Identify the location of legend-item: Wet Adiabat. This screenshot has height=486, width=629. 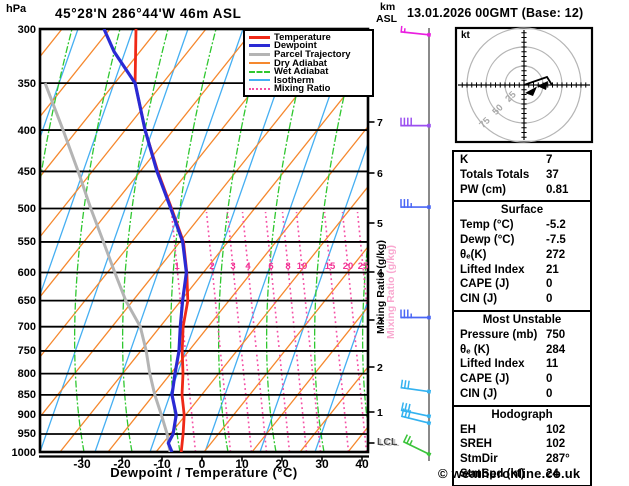
(310, 72).